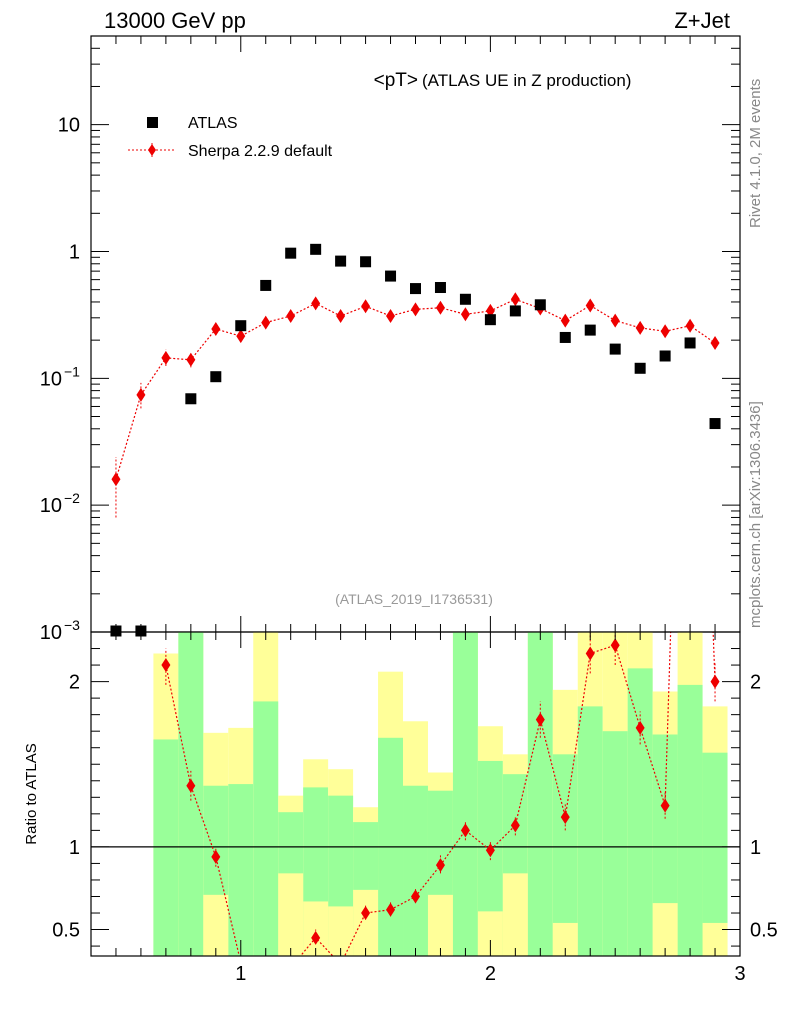 This screenshot has height=1024, width=786. I want to click on sherpa-line, so click(415, 389).